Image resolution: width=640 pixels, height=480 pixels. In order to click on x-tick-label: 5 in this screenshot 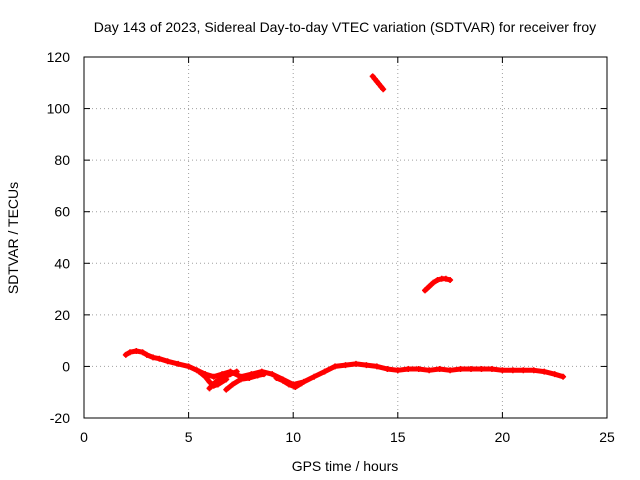, I will do `click(189, 437)`.